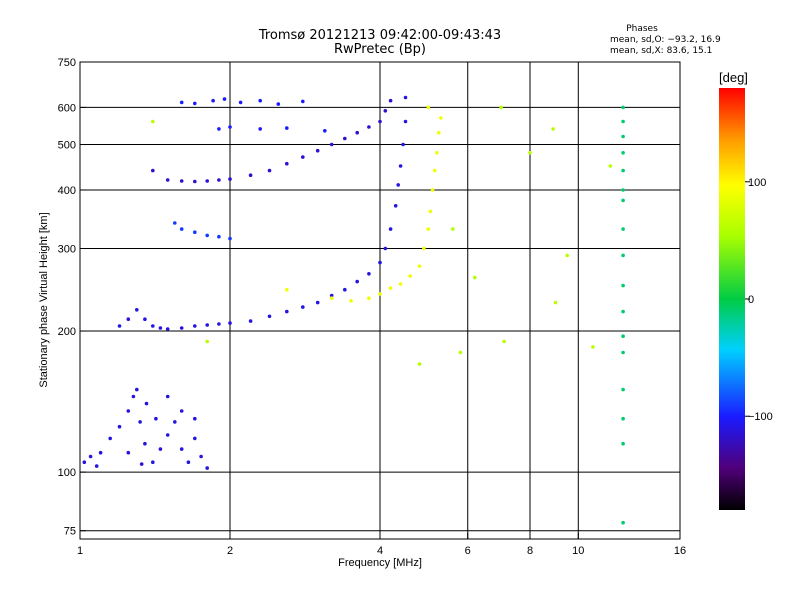 The image size is (800, 600). Describe the element at coordinates (72, 297) in the screenshot. I see `y-axis: 75 100 200 300 400 500 600 750` at that location.